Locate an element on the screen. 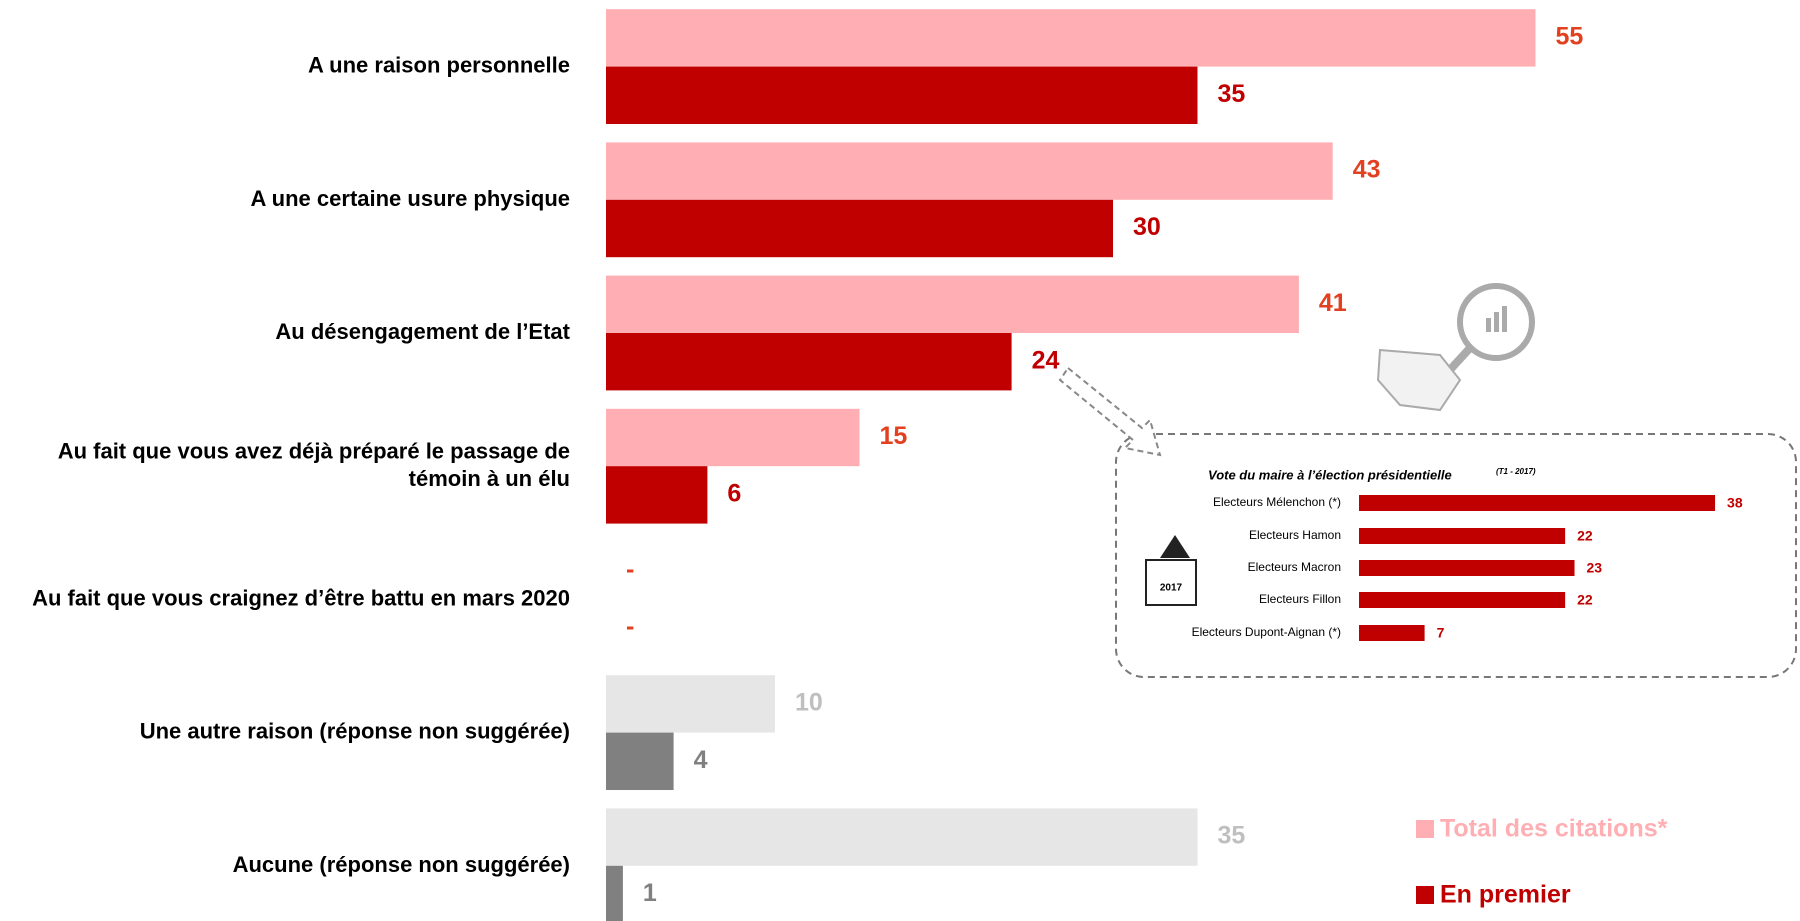  category-label: Une autre raison (réponse non suggérée) is located at coordinates (355, 730).